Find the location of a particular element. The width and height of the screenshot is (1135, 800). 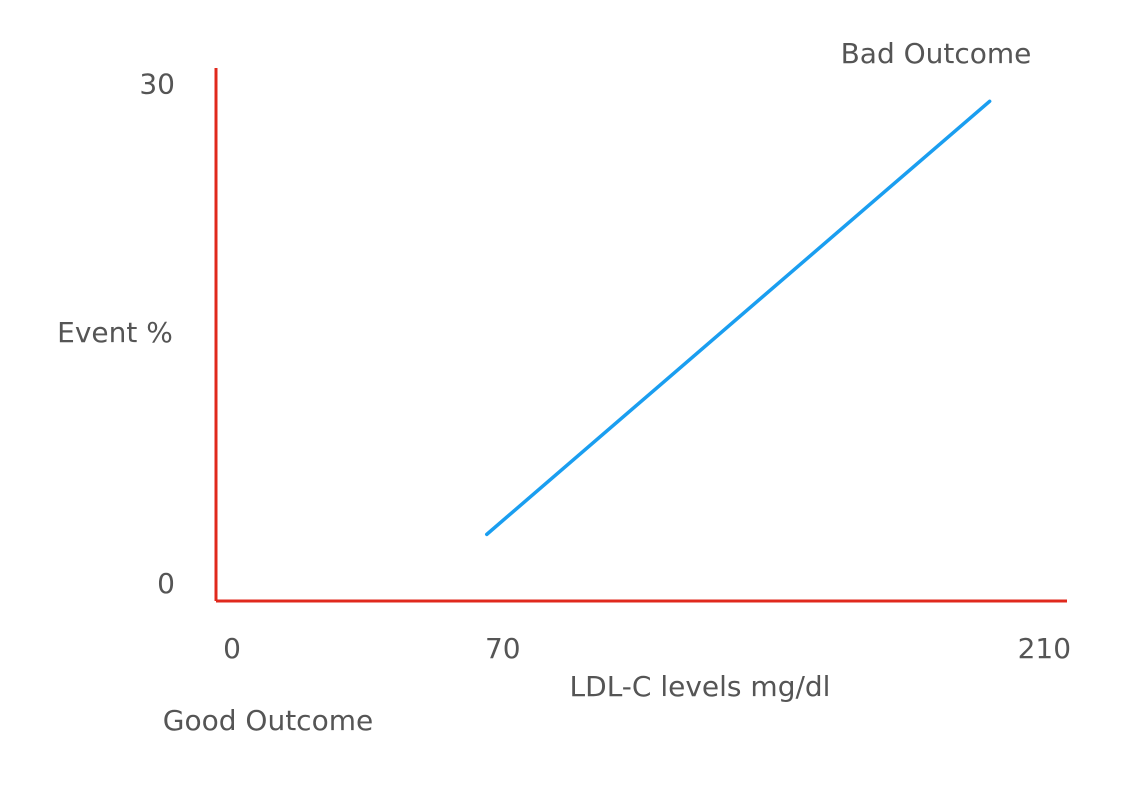

annotation: Good Outcome is located at coordinates (268, 720).